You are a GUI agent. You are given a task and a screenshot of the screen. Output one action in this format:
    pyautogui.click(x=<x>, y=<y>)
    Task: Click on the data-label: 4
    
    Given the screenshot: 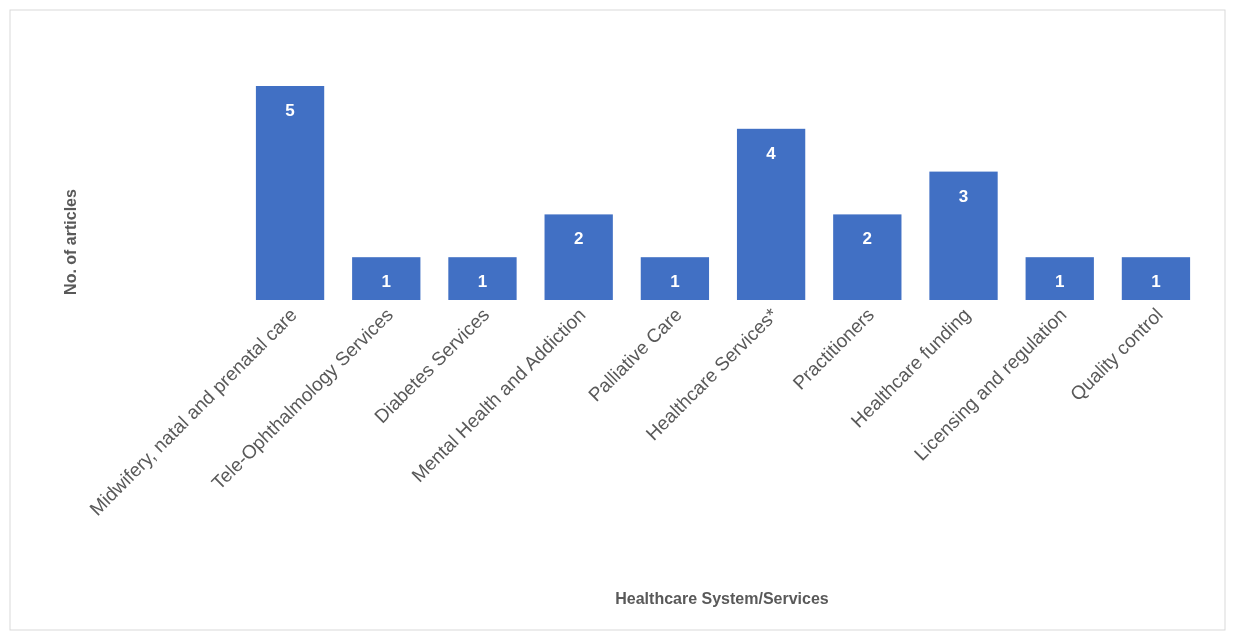 What is the action you would take?
    pyautogui.click(x=771, y=153)
    